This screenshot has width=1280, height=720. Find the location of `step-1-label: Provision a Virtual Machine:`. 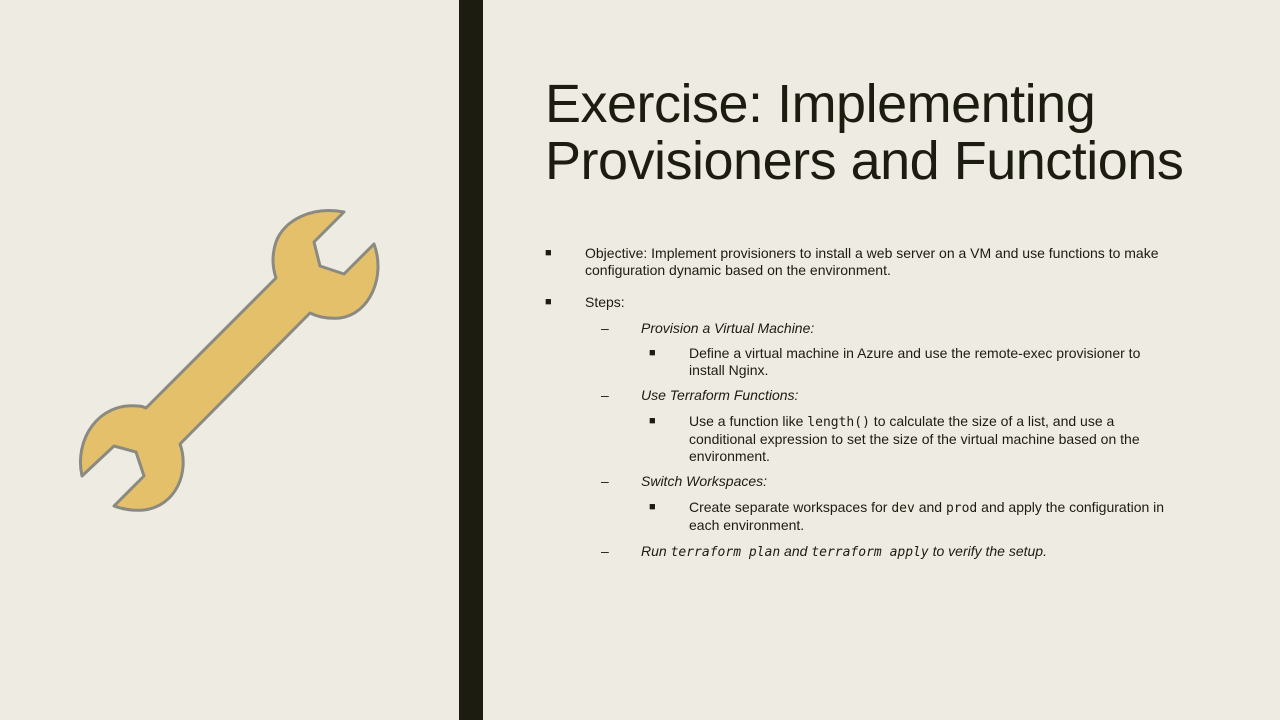

step-1-label: Provision a Virtual Machine: is located at coordinates (728, 327).